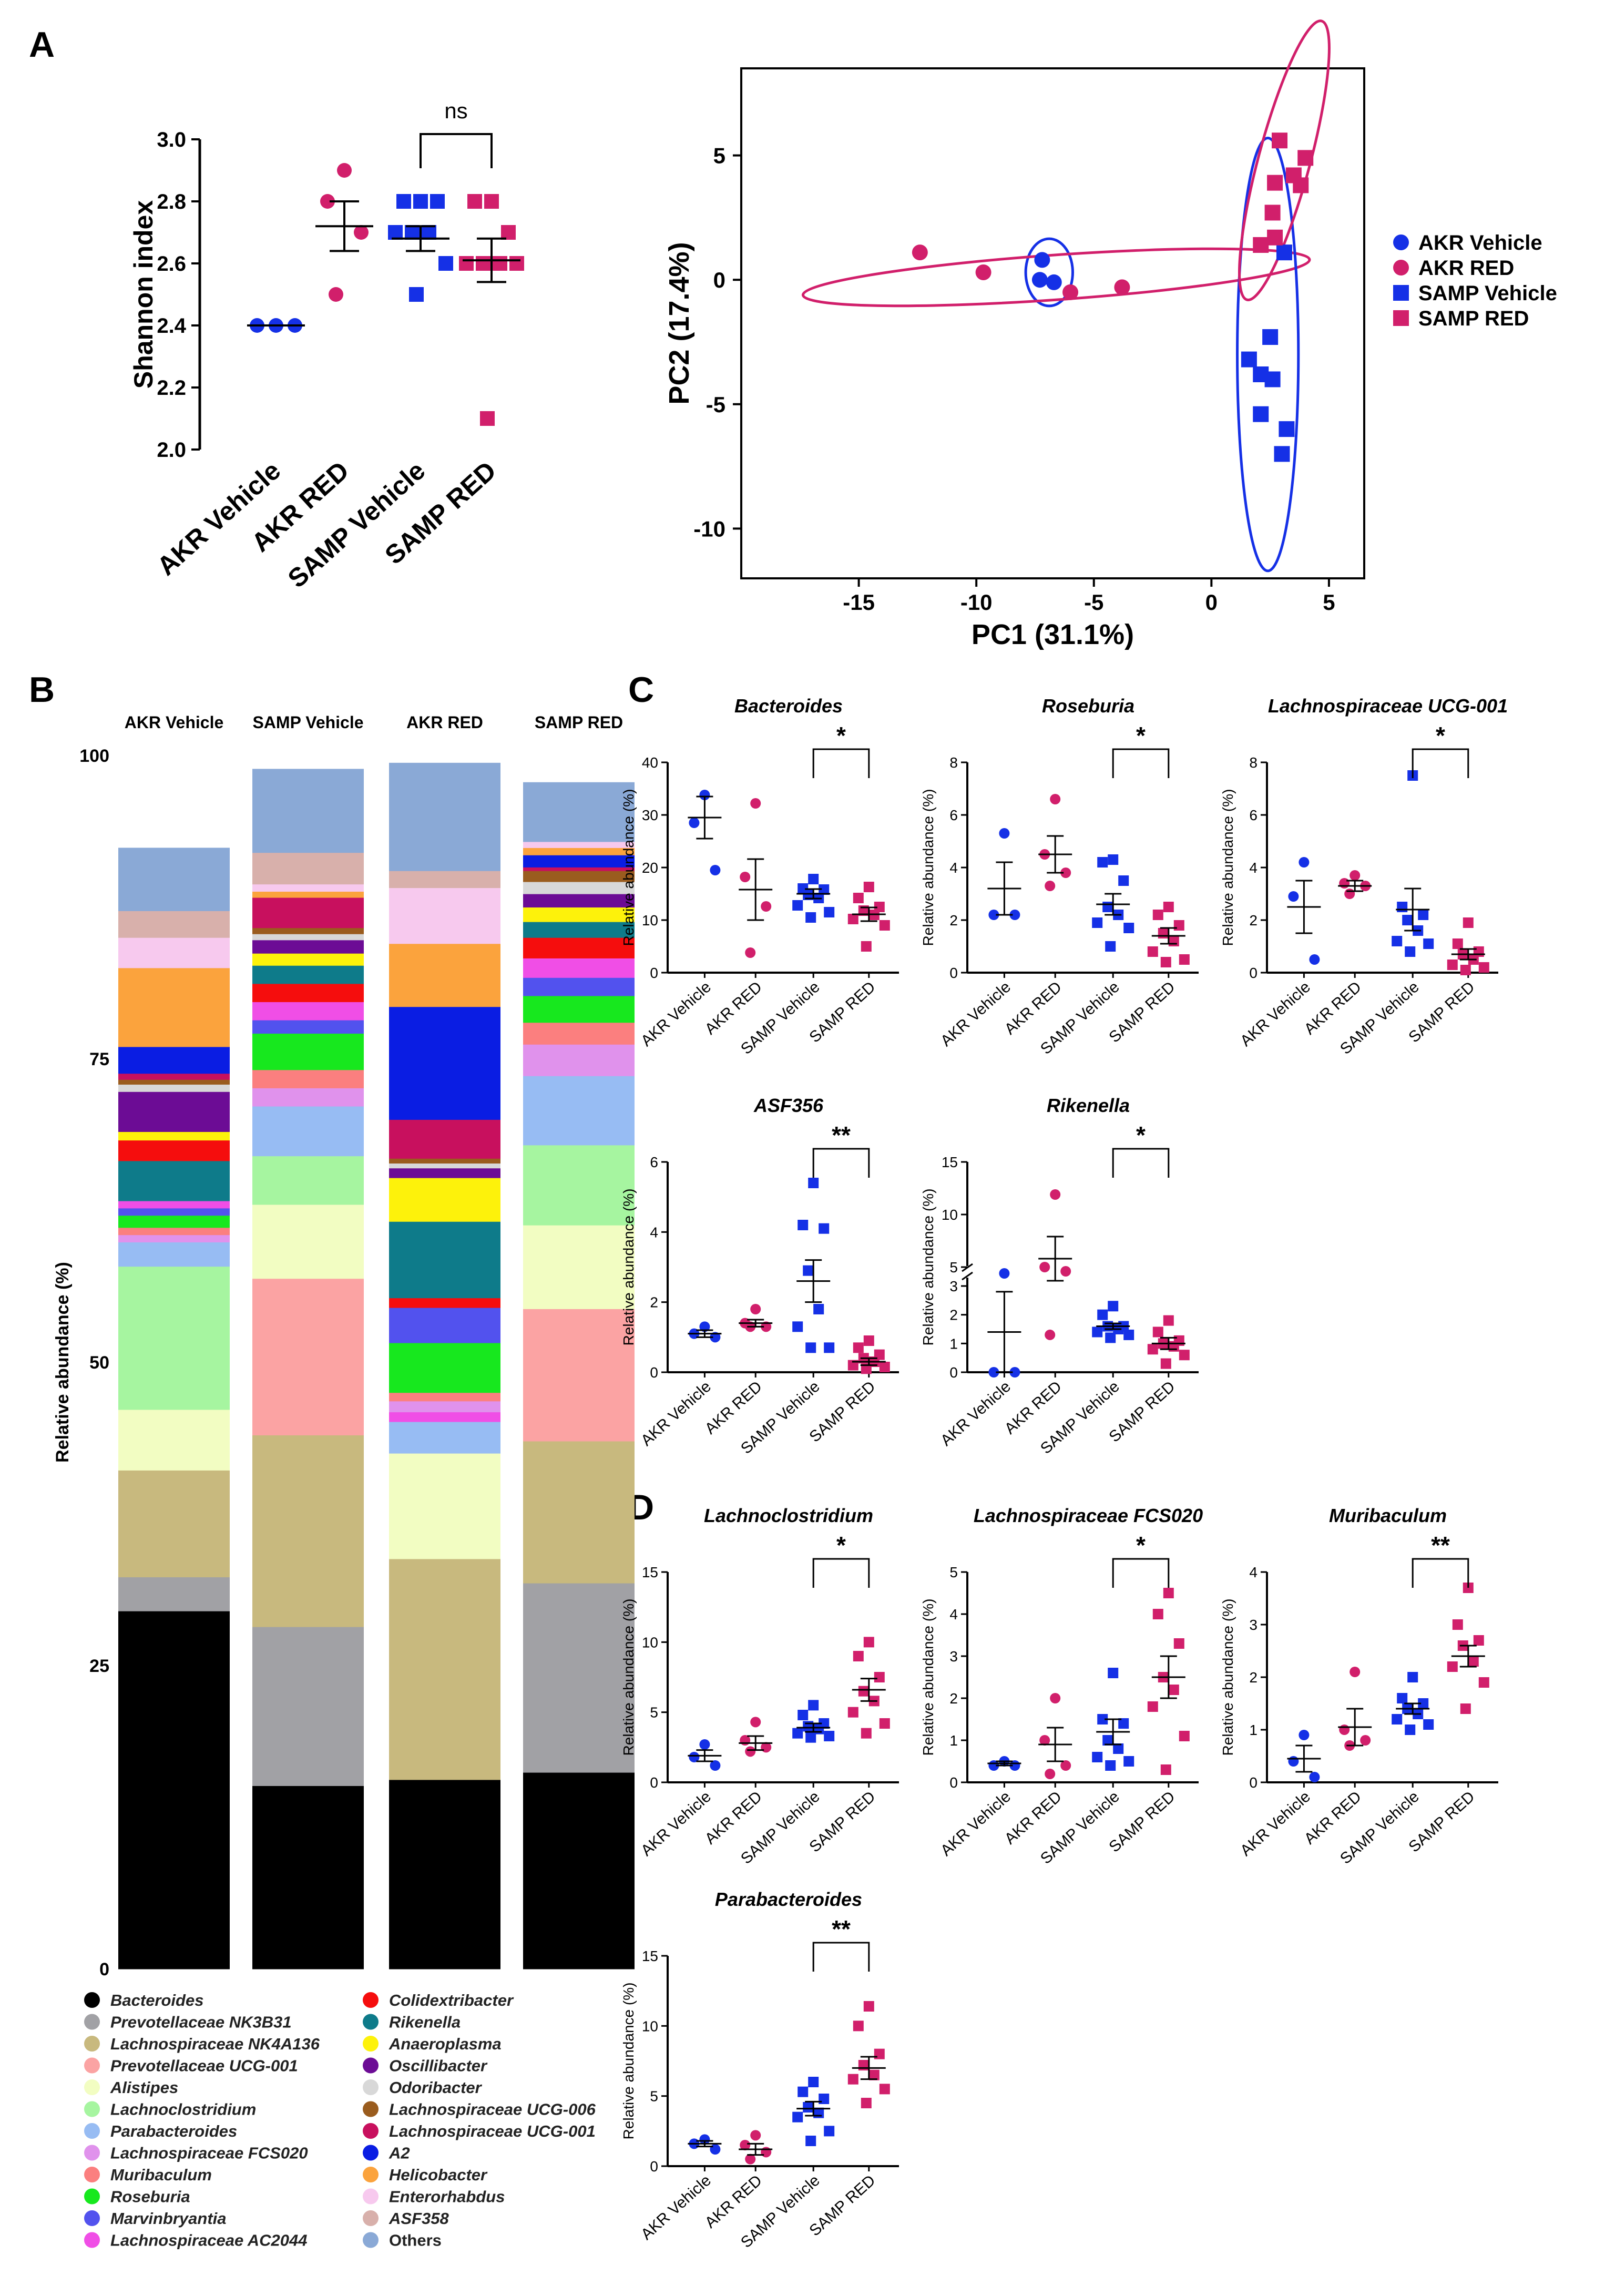 This screenshot has width=1605, height=2296. What do you see at coordinates (1440, 735) in the screenshot?
I see `significance-label: *` at bounding box center [1440, 735].